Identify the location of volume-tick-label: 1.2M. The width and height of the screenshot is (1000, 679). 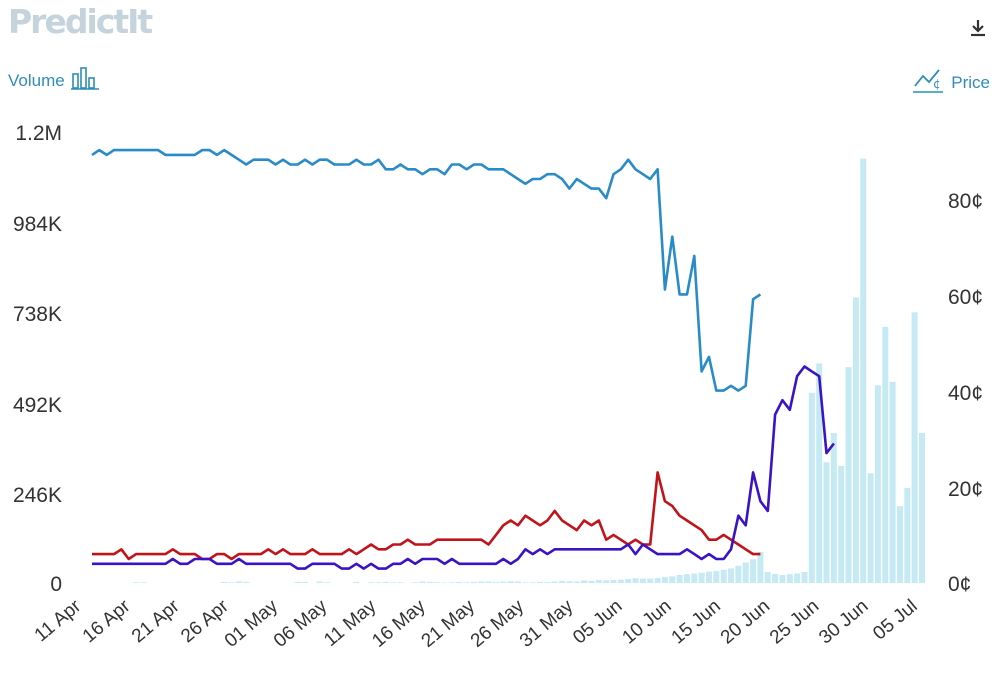
(38, 133).